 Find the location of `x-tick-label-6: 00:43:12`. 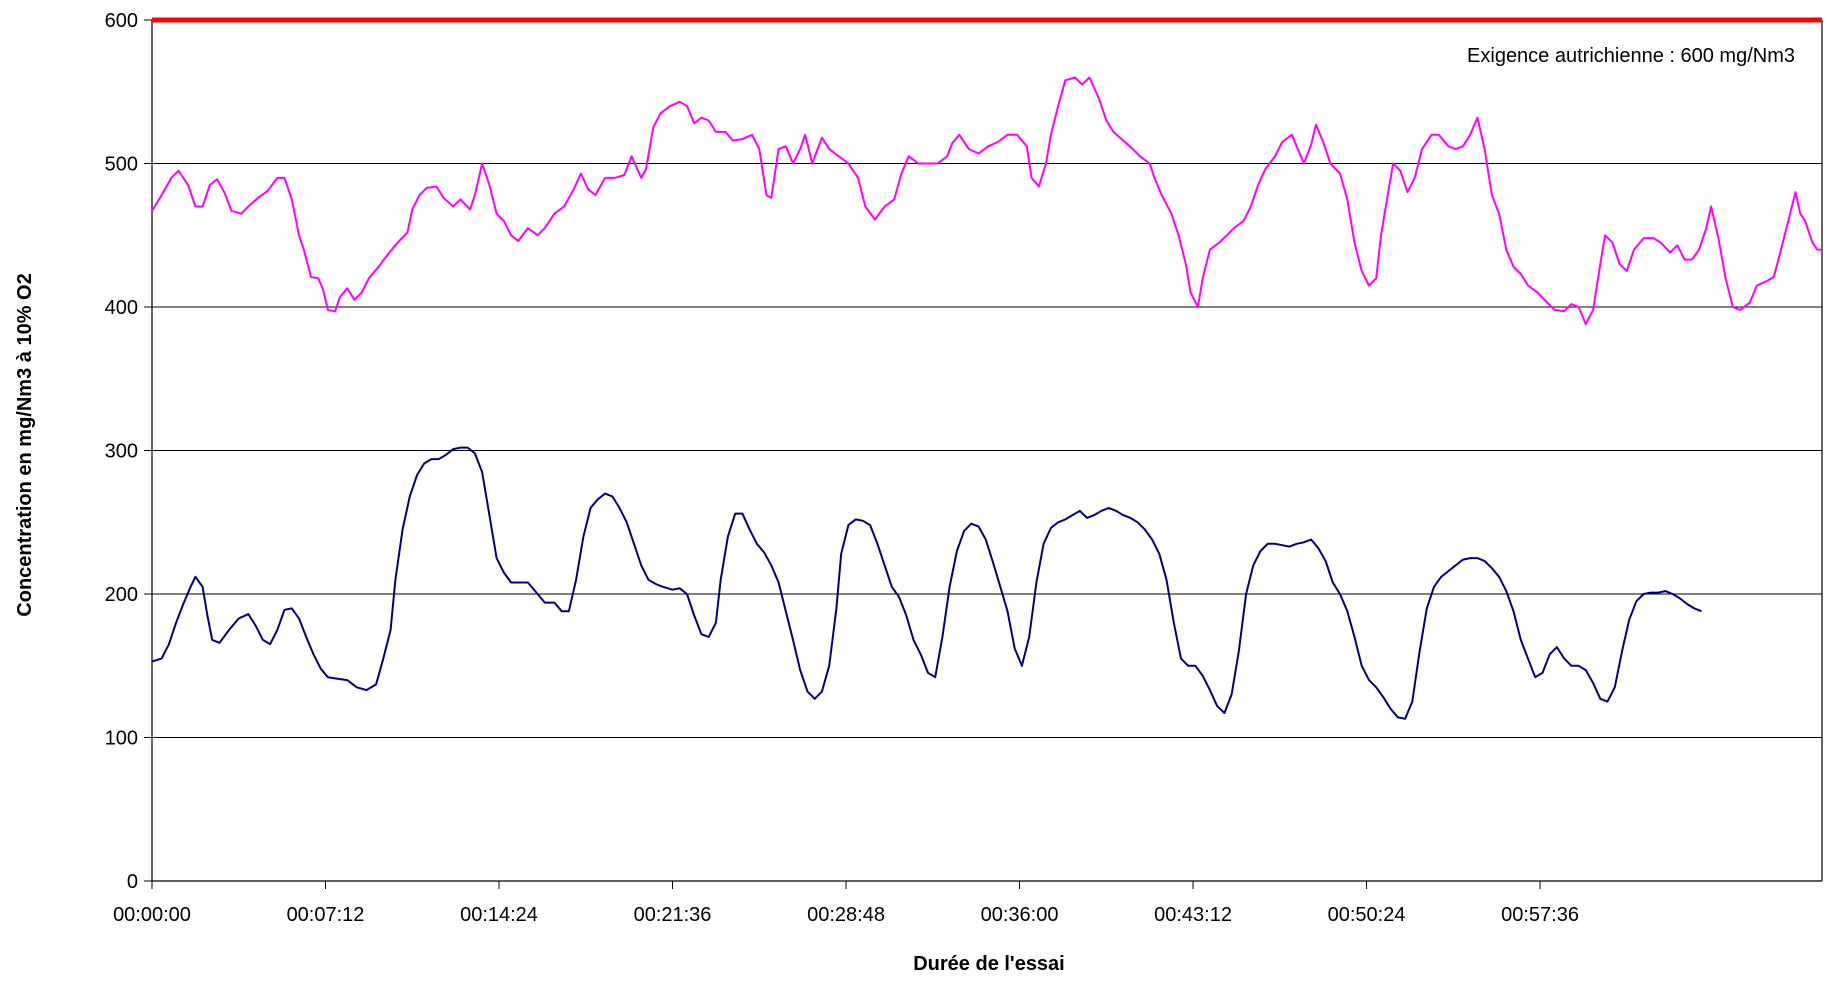

x-tick-label-6: 00:43:12 is located at coordinates (1193, 915).